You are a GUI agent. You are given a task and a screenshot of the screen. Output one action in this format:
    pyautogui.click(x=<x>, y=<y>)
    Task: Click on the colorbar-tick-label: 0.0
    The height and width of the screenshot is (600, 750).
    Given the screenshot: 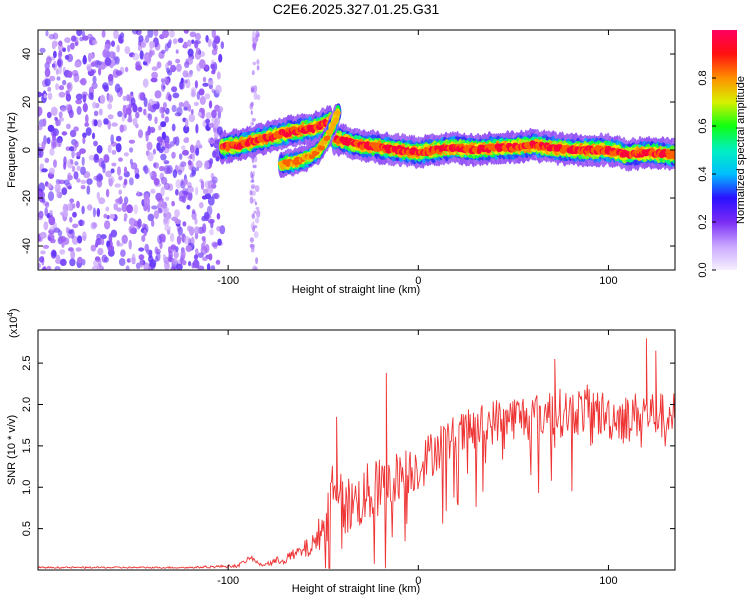 What is the action you would take?
    pyautogui.click(x=703, y=269)
    